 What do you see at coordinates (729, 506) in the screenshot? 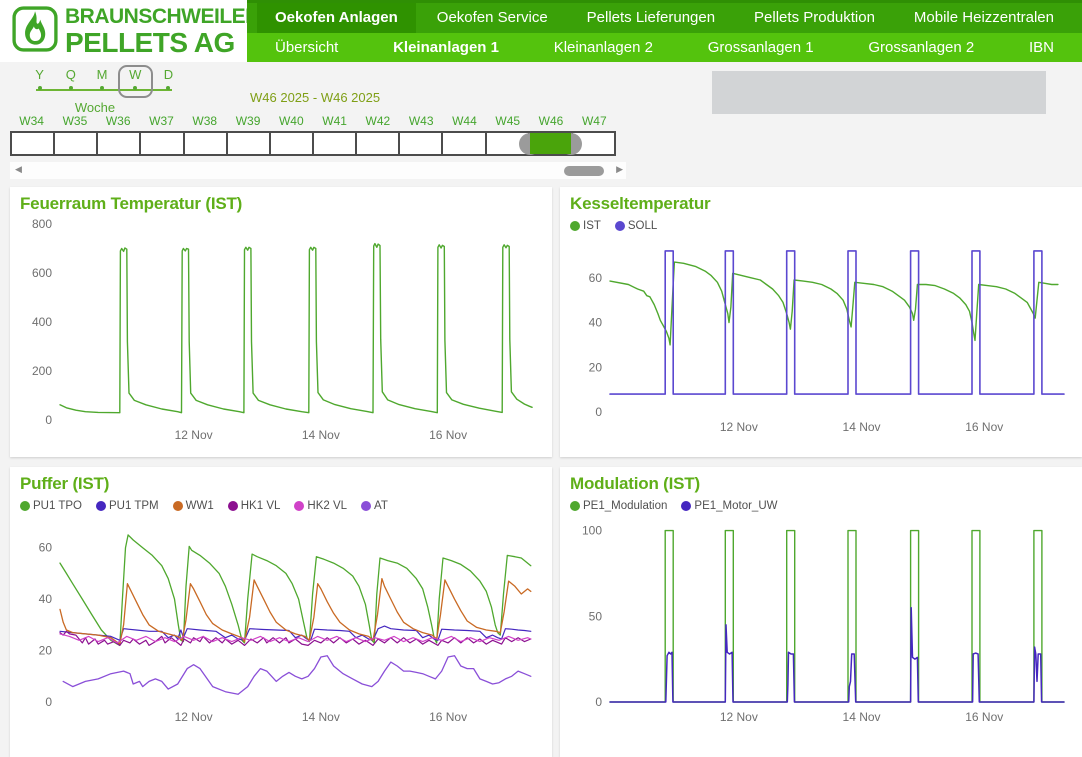
I see `legend-item-pe1-motor-uw: PE1_Motor_UW` at bounding box center [729, 506].